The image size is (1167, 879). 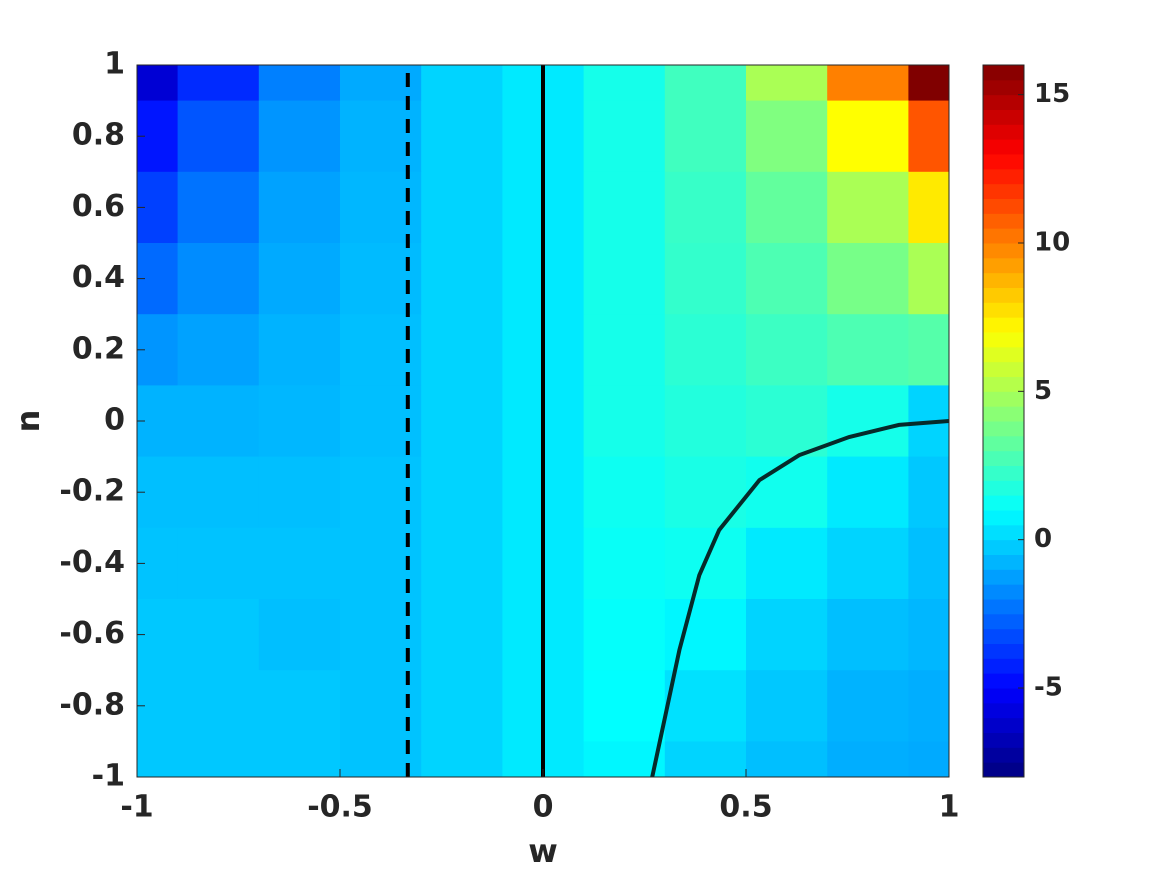 What do you see at coordinates (98, 206) in the screenshot?
I see `y-tick-label: 0.6` at bounding box center [98, 206].